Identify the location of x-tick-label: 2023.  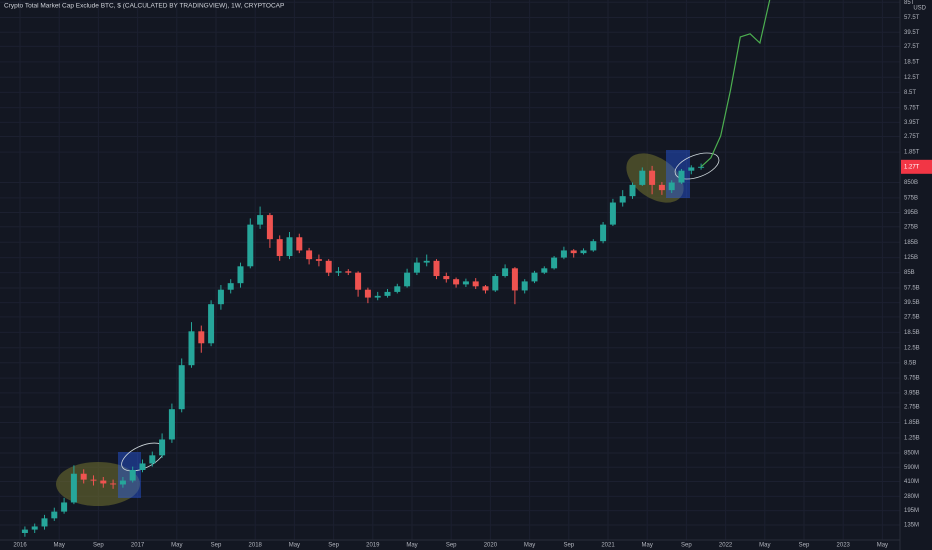
(844, 546).